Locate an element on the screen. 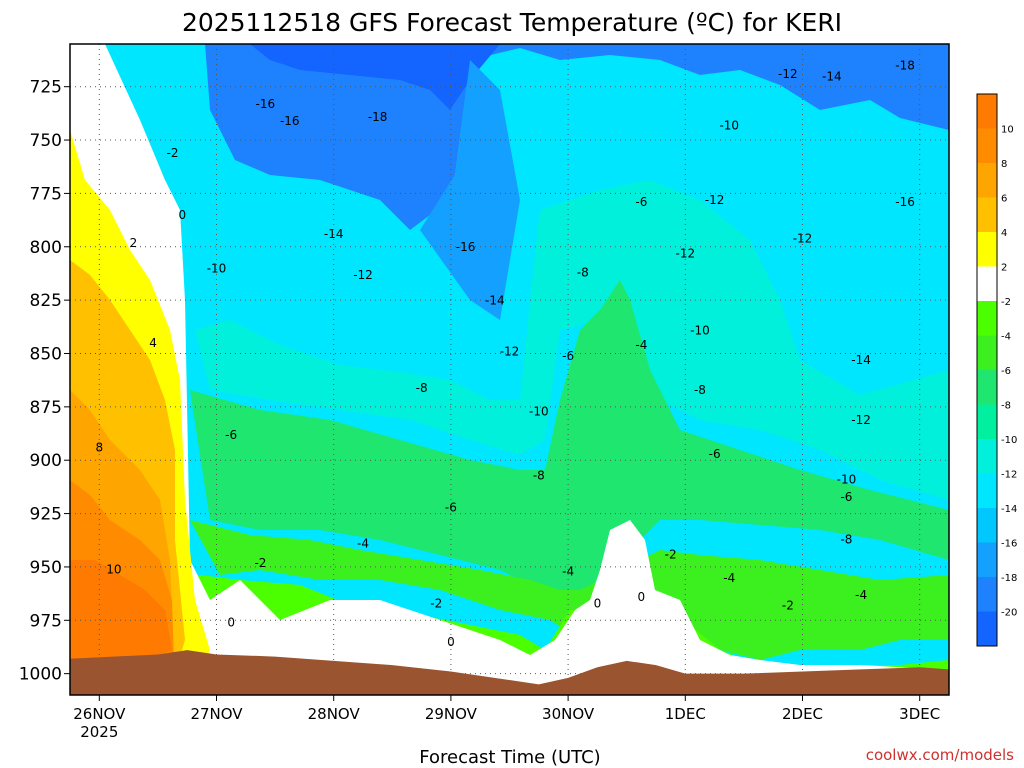 This screenshot has height=768, width=1024. x-tick-label: 30NOV is located at coordinates (568, 714).